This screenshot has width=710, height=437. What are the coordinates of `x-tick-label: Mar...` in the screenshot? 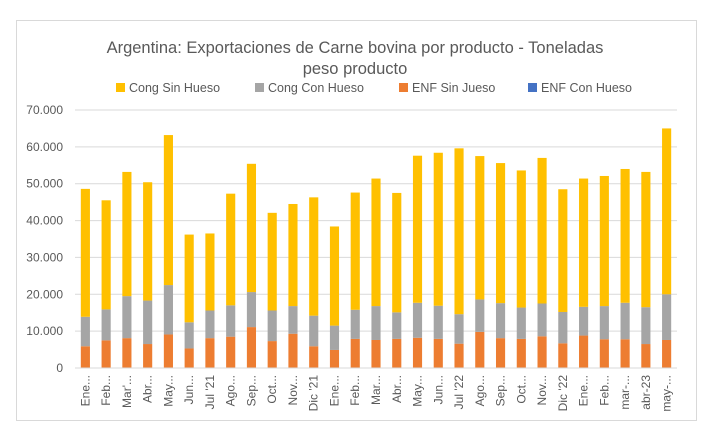 It's located at (376, 390).